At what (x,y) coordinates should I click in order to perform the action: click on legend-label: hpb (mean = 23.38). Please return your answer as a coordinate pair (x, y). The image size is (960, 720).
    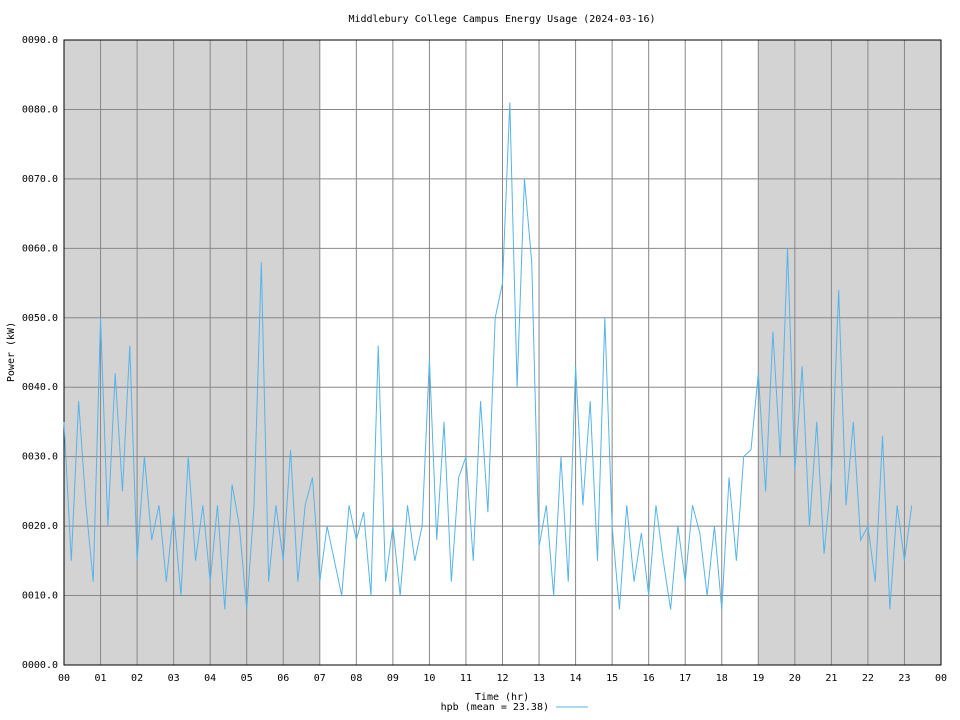
    Looking at the image, I should click on (495, 707).